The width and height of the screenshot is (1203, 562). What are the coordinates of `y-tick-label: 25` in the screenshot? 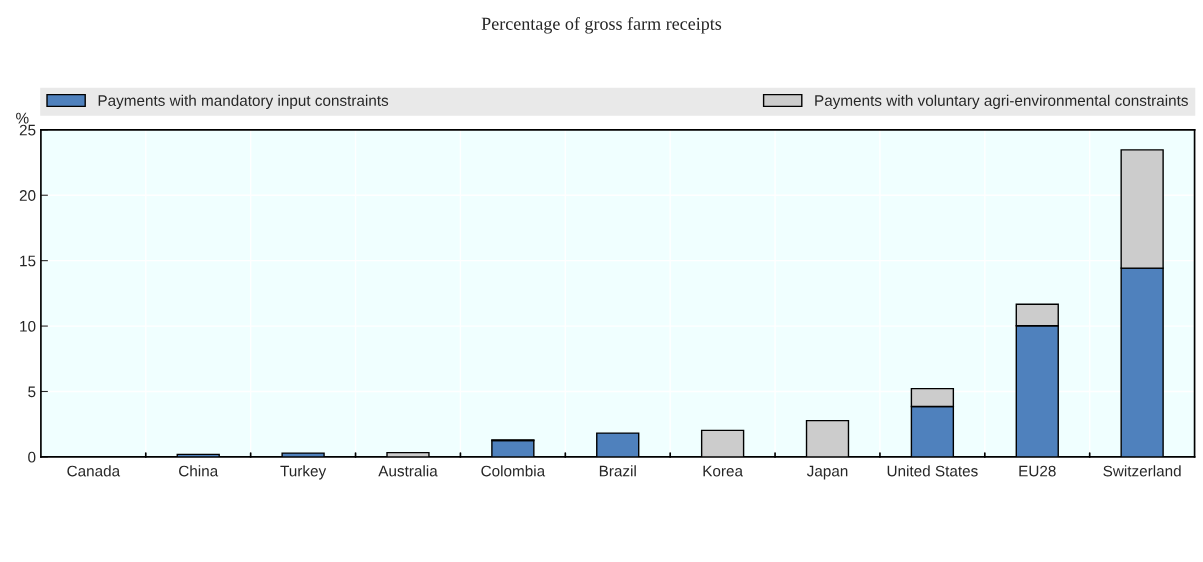 It's located at (27, 130).